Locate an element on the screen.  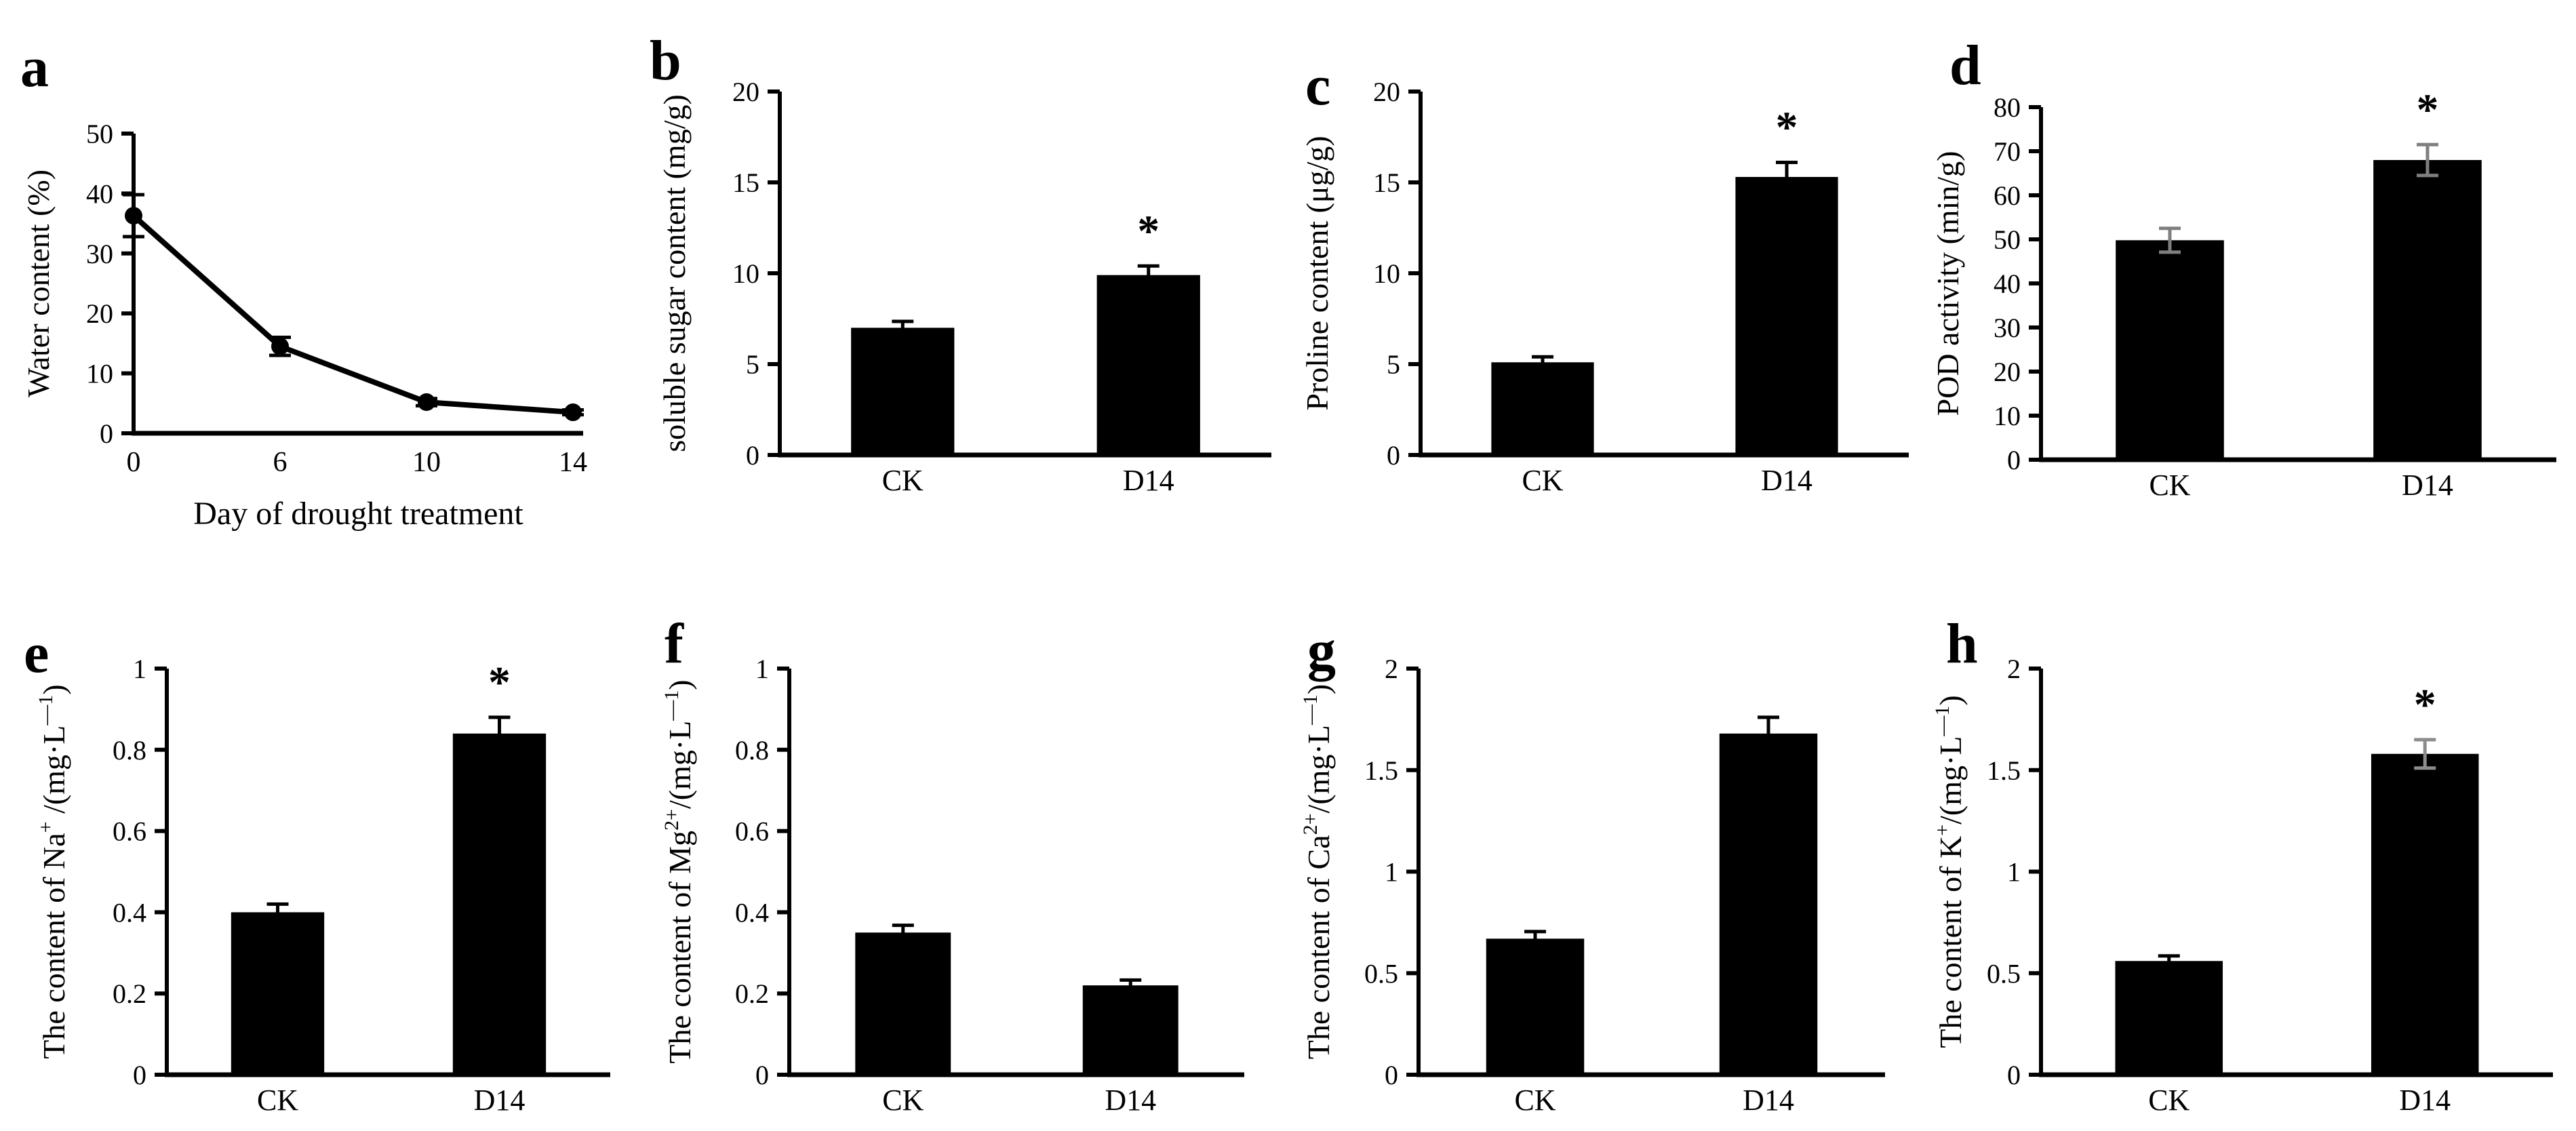
x-tick-label: 10 is located at coordinates (426, 462).